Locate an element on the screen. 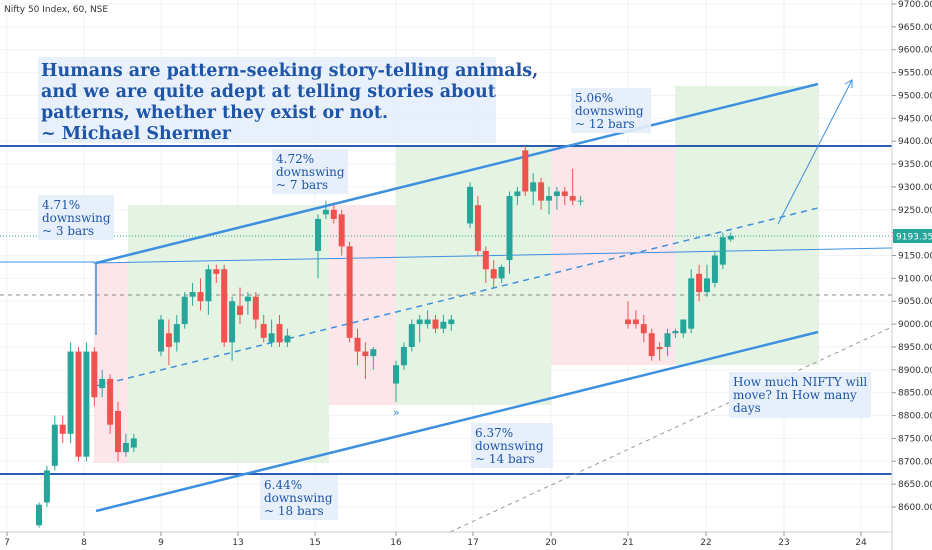 The width and height of the screenshot is (932, 550). annotation-downswing-5: 6.37% downswing ~ 14 bars is located at coordinates (512, 445).